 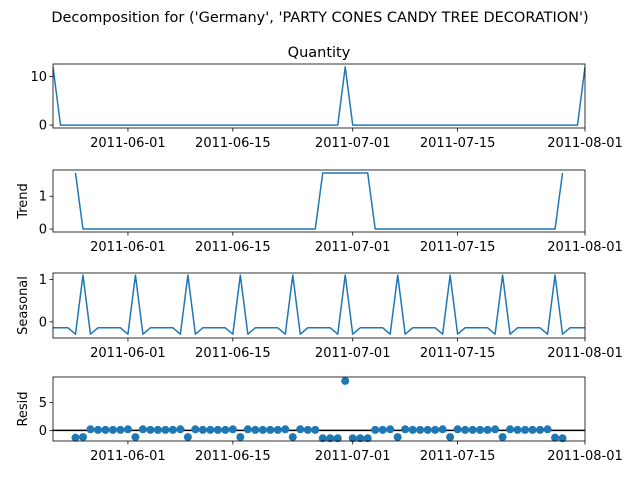 I want to click on y-tick-label: 5, so click(x=43, y=403).